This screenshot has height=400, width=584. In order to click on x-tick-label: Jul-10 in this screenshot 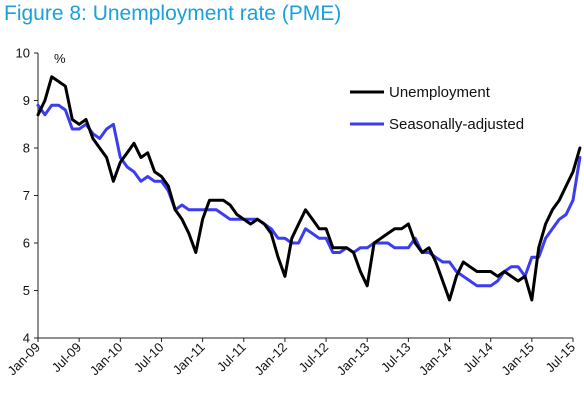, I will do `click(149, 358)`.